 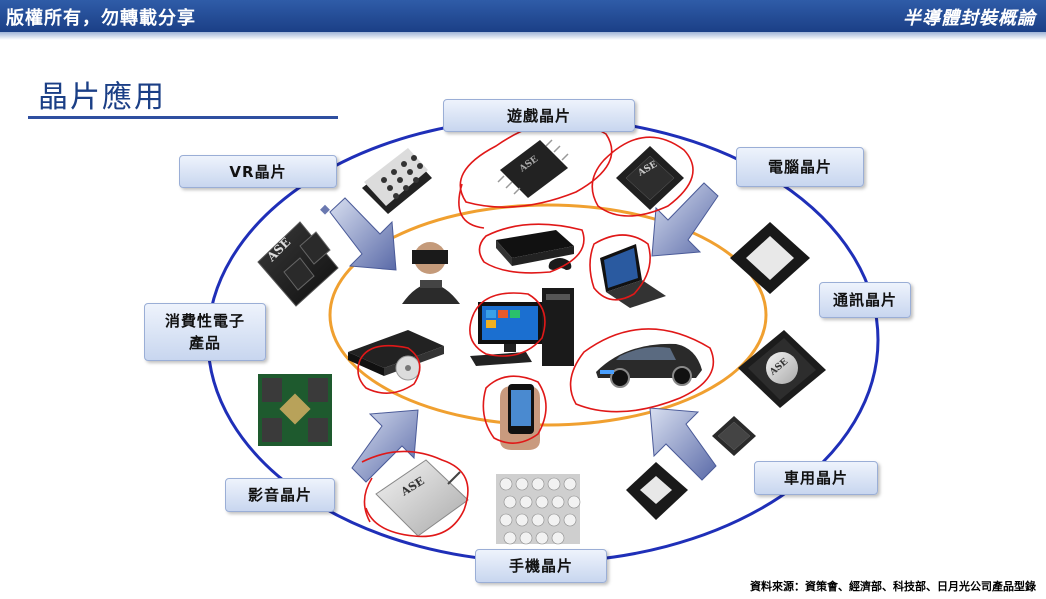 What do you see at coordinates (541, 566) in the screenshot?
I see `label-phone-chip: 手機晶片` at bounding box center [541, 566].